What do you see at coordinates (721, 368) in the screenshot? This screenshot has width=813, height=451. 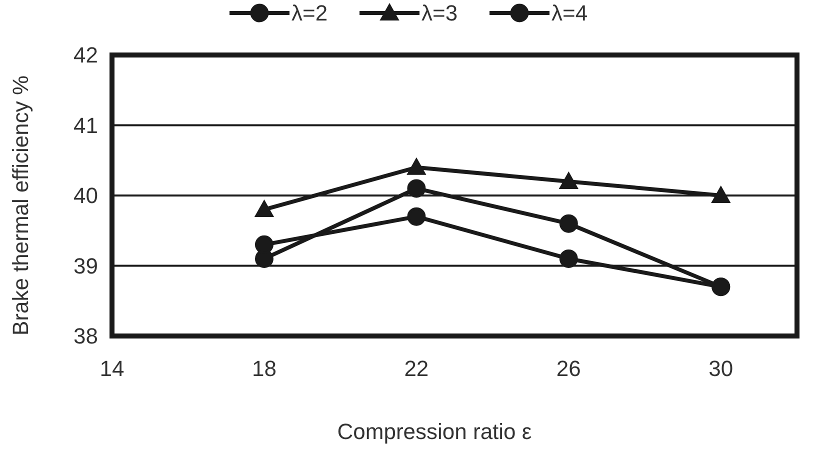 I see `x-tick-label: 30` at bounding box center [721, 368].